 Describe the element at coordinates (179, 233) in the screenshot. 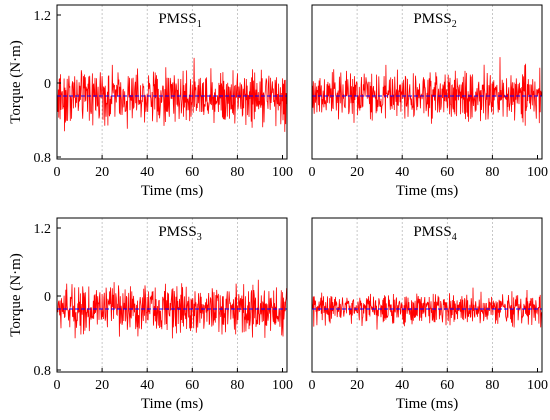

I see `panel-title: PMSS3` at that location.